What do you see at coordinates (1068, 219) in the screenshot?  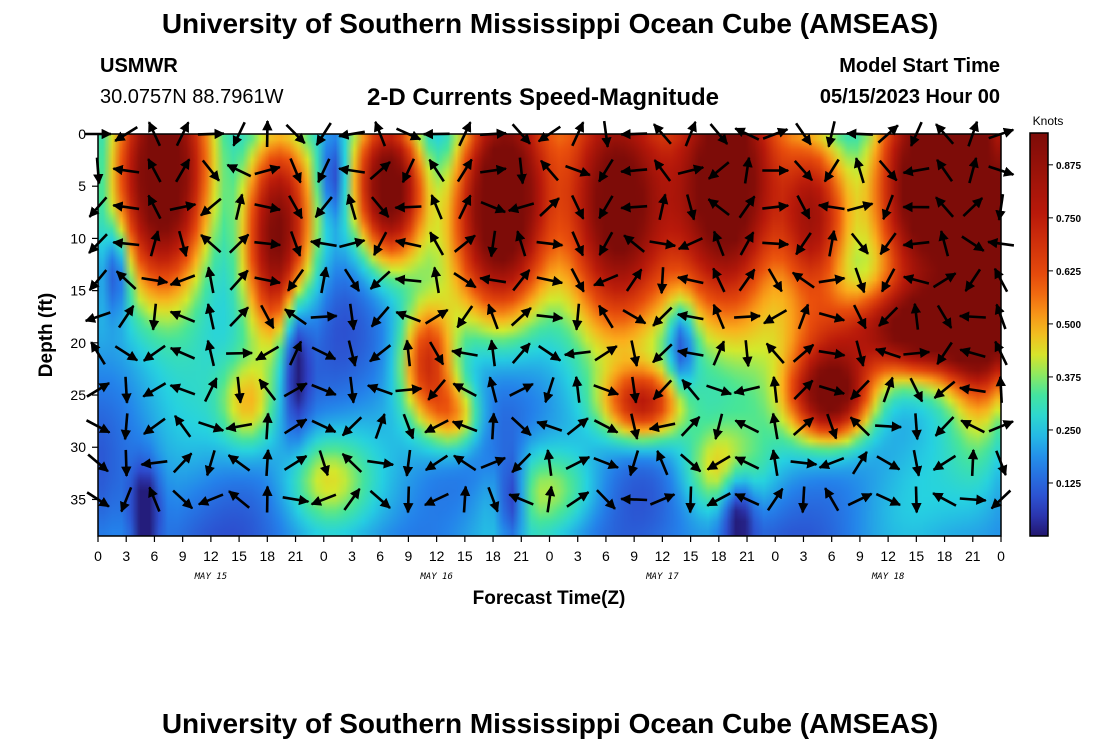 I see `colorbar-tick-label: 0.750` at bounding box center [1068, 219].